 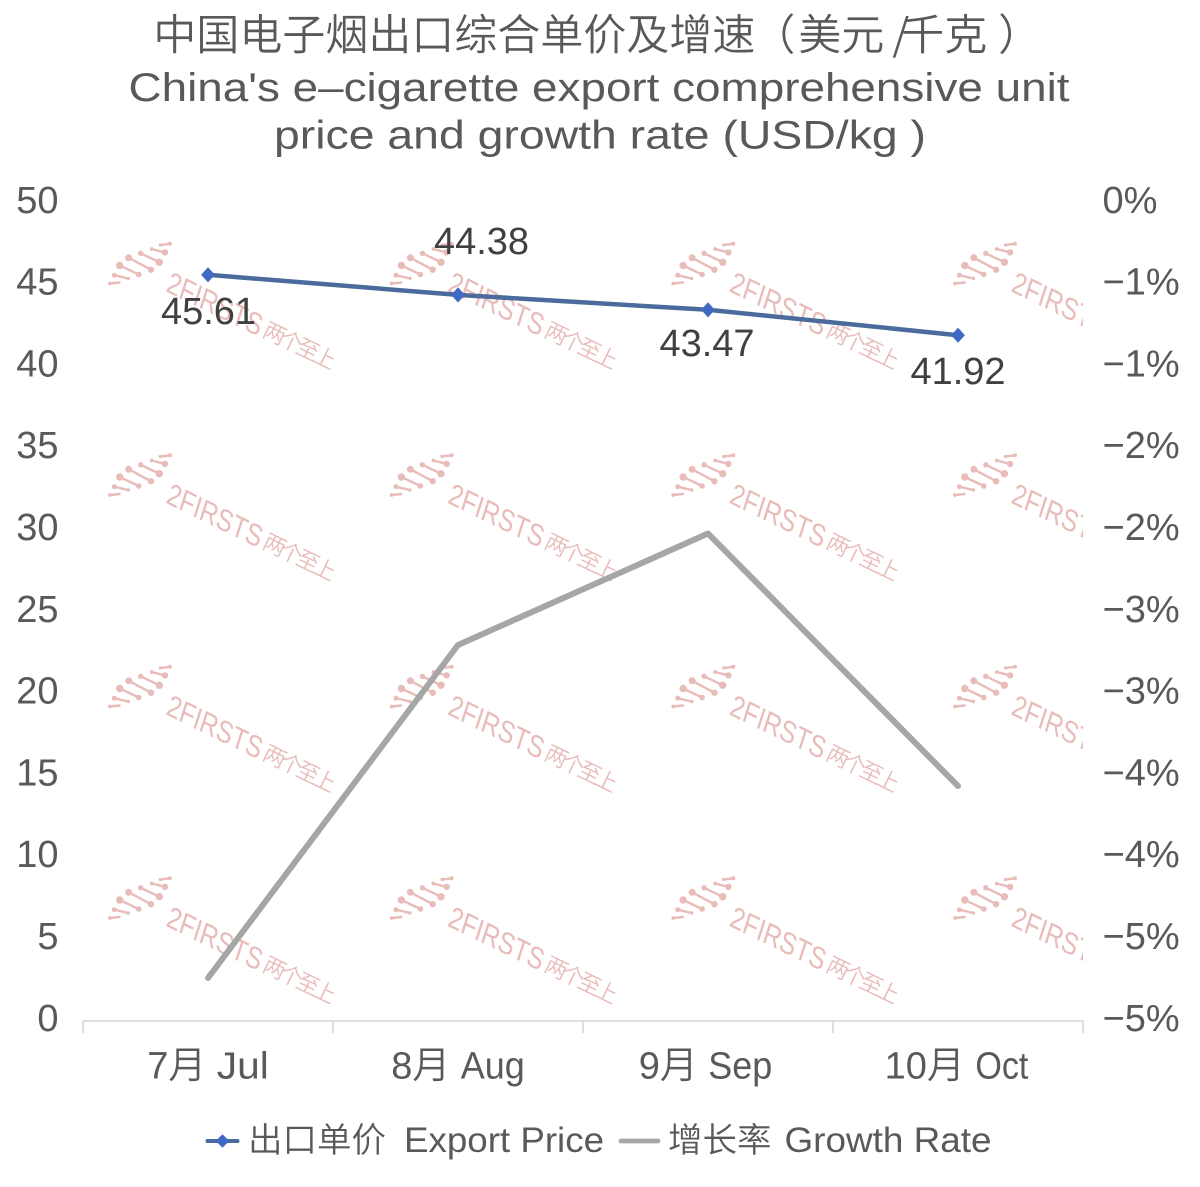 I want to click on svg-text: 7, so click(x=157, y=1066).